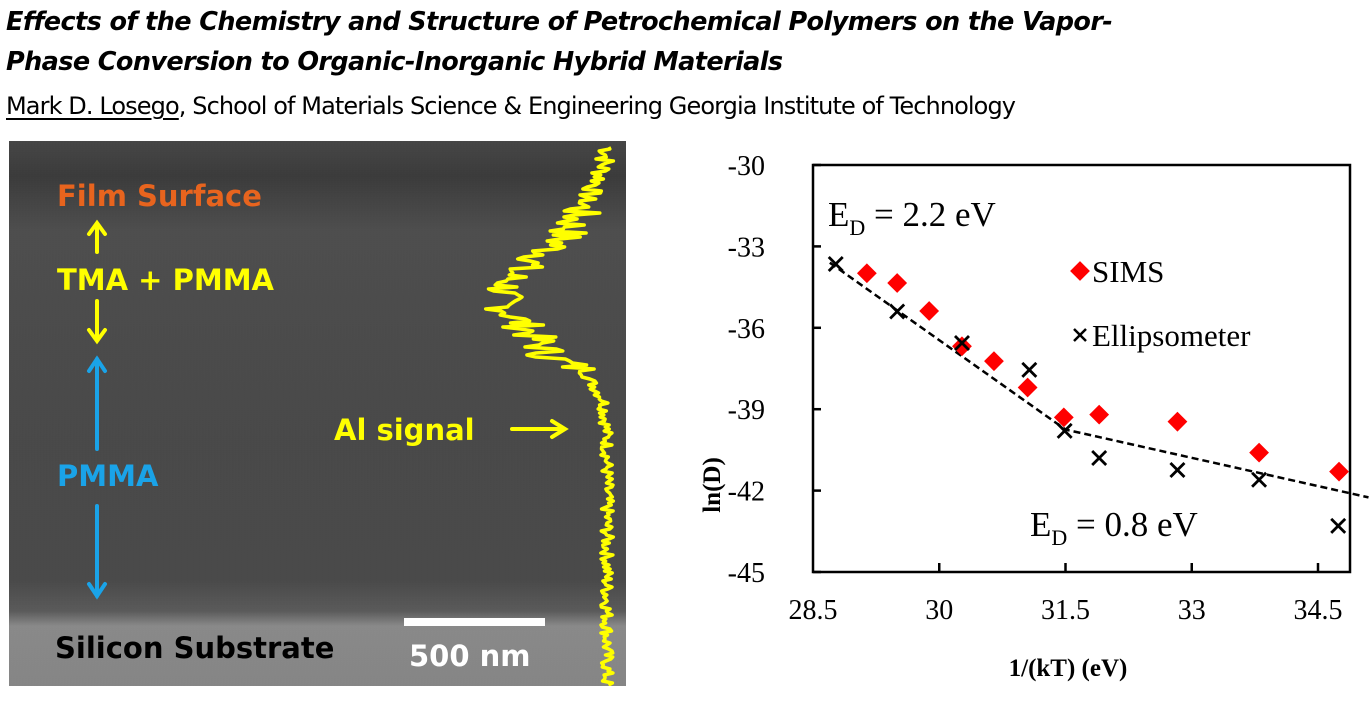 The image size is (1370, 704). I want to click on pmma-label: PMMA, so click(108, 476).